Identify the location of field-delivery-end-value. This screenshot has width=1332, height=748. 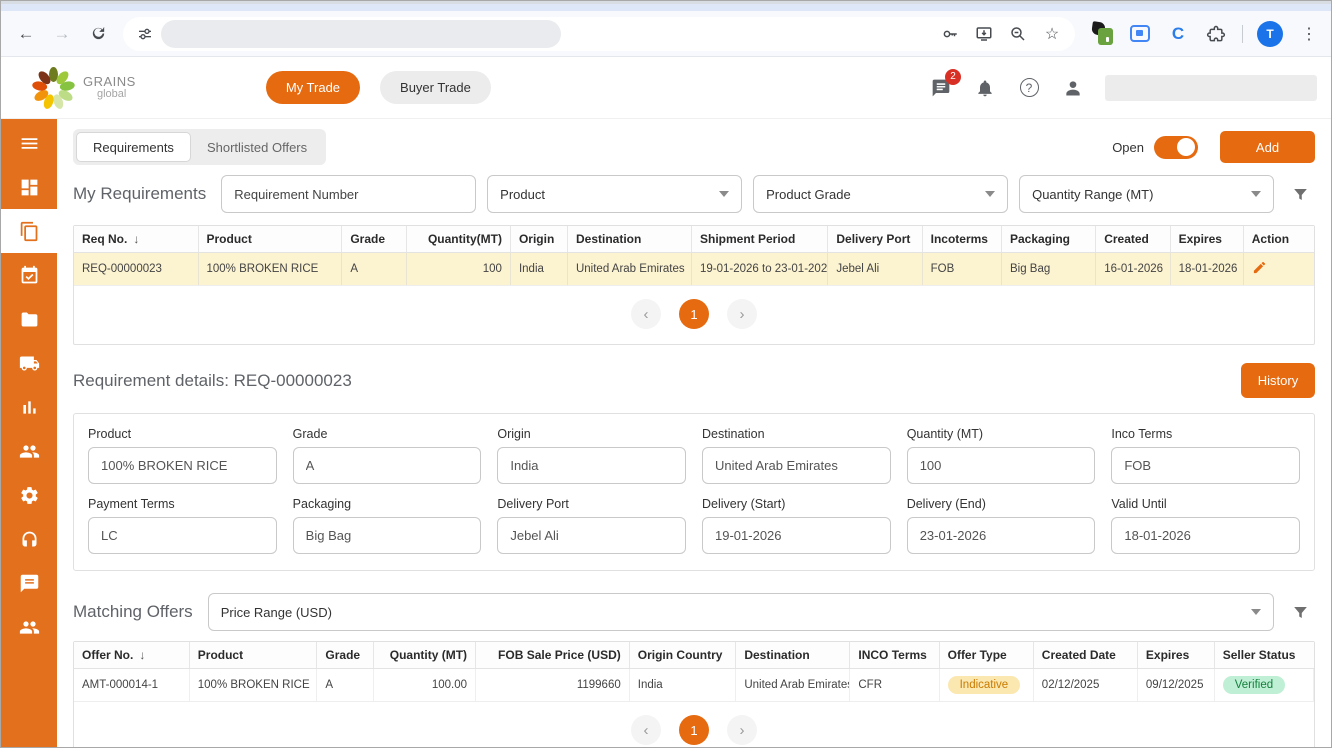
(1001, 535).